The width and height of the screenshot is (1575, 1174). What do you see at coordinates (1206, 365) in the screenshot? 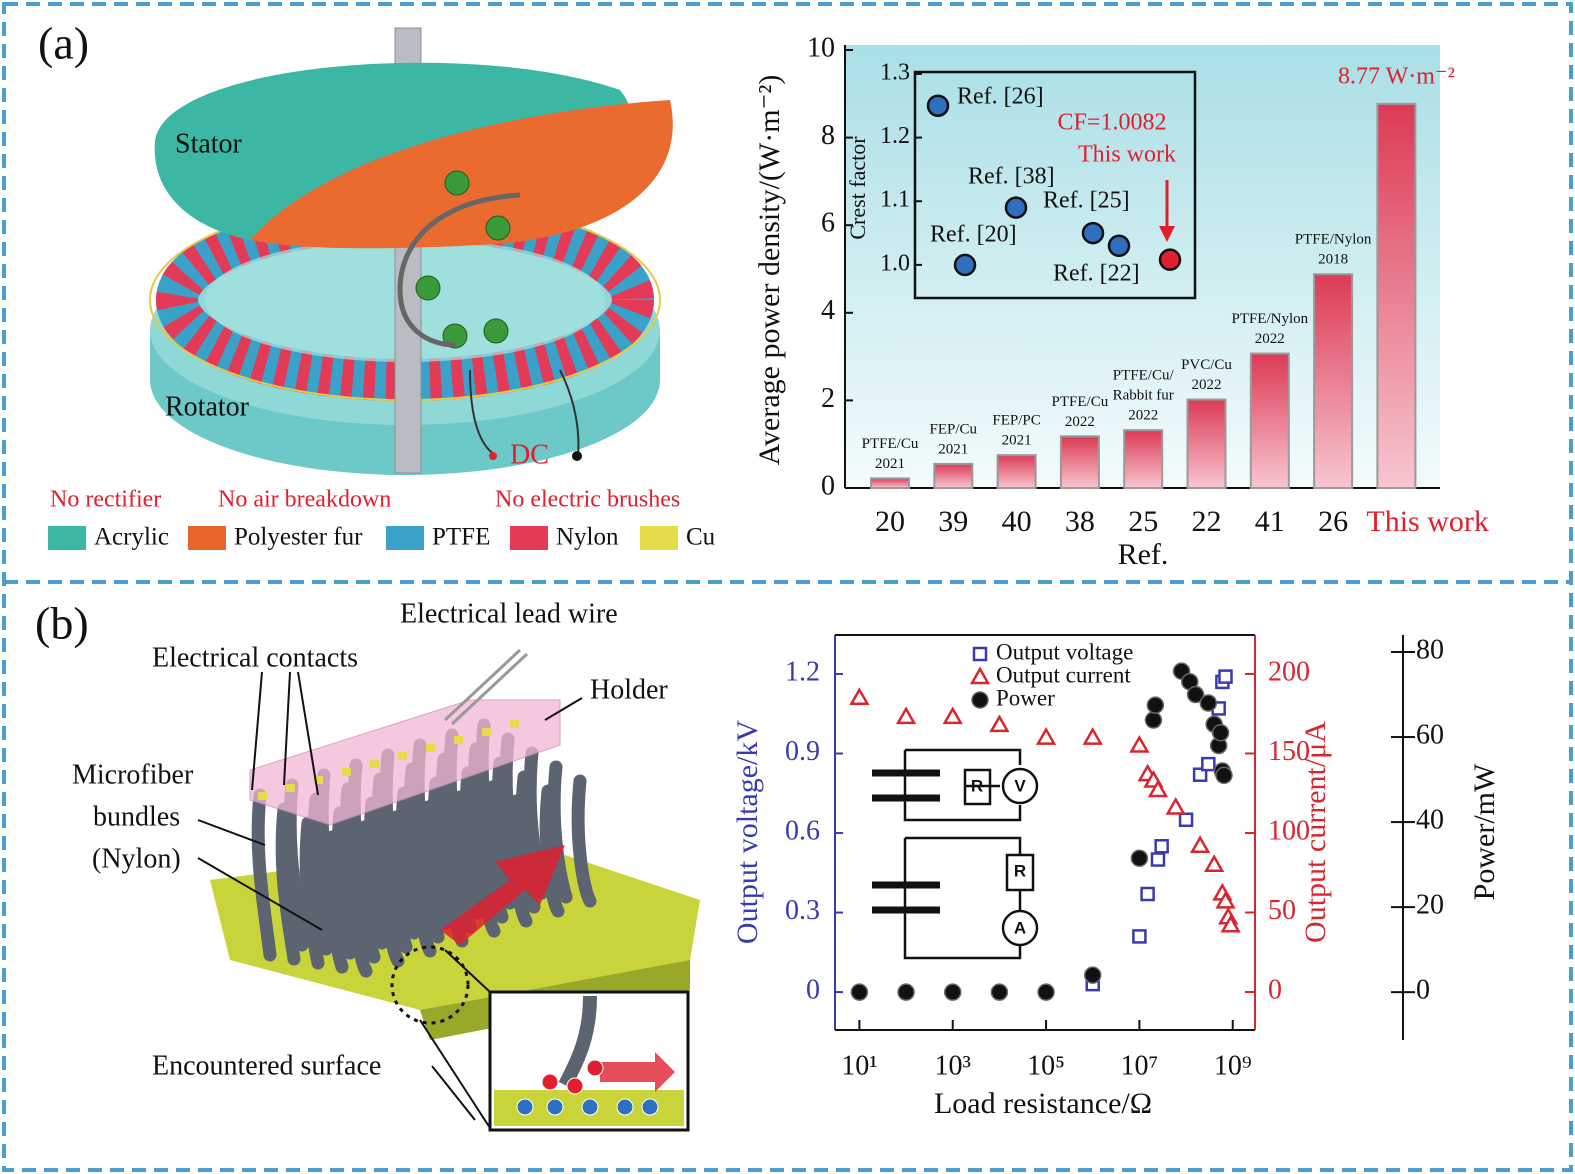
I see `bar-label: PVC/Cu` at bounding box center [1206, 365].